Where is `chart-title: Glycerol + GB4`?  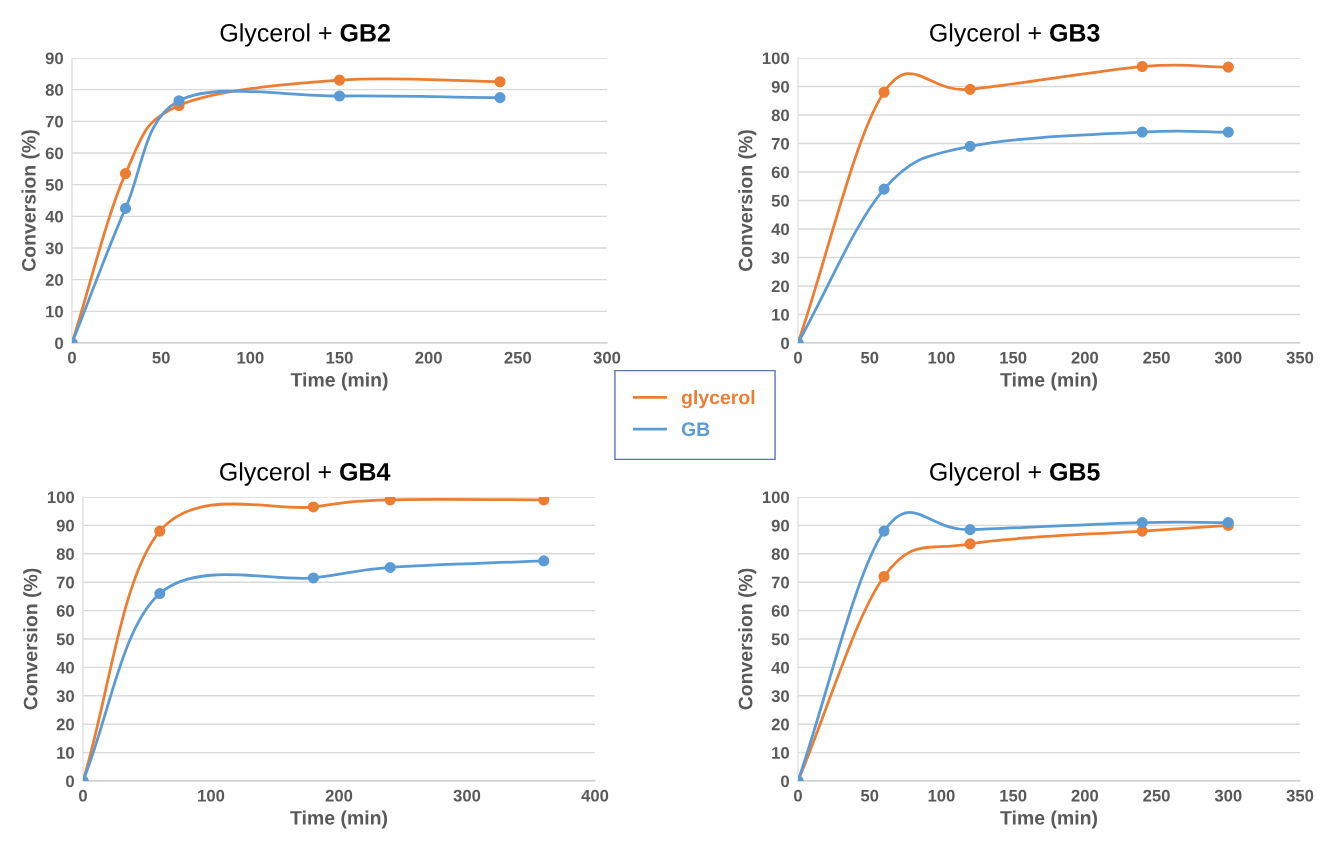 chart-title: Glycerol + GB4 is located at coordinates (305, 474).